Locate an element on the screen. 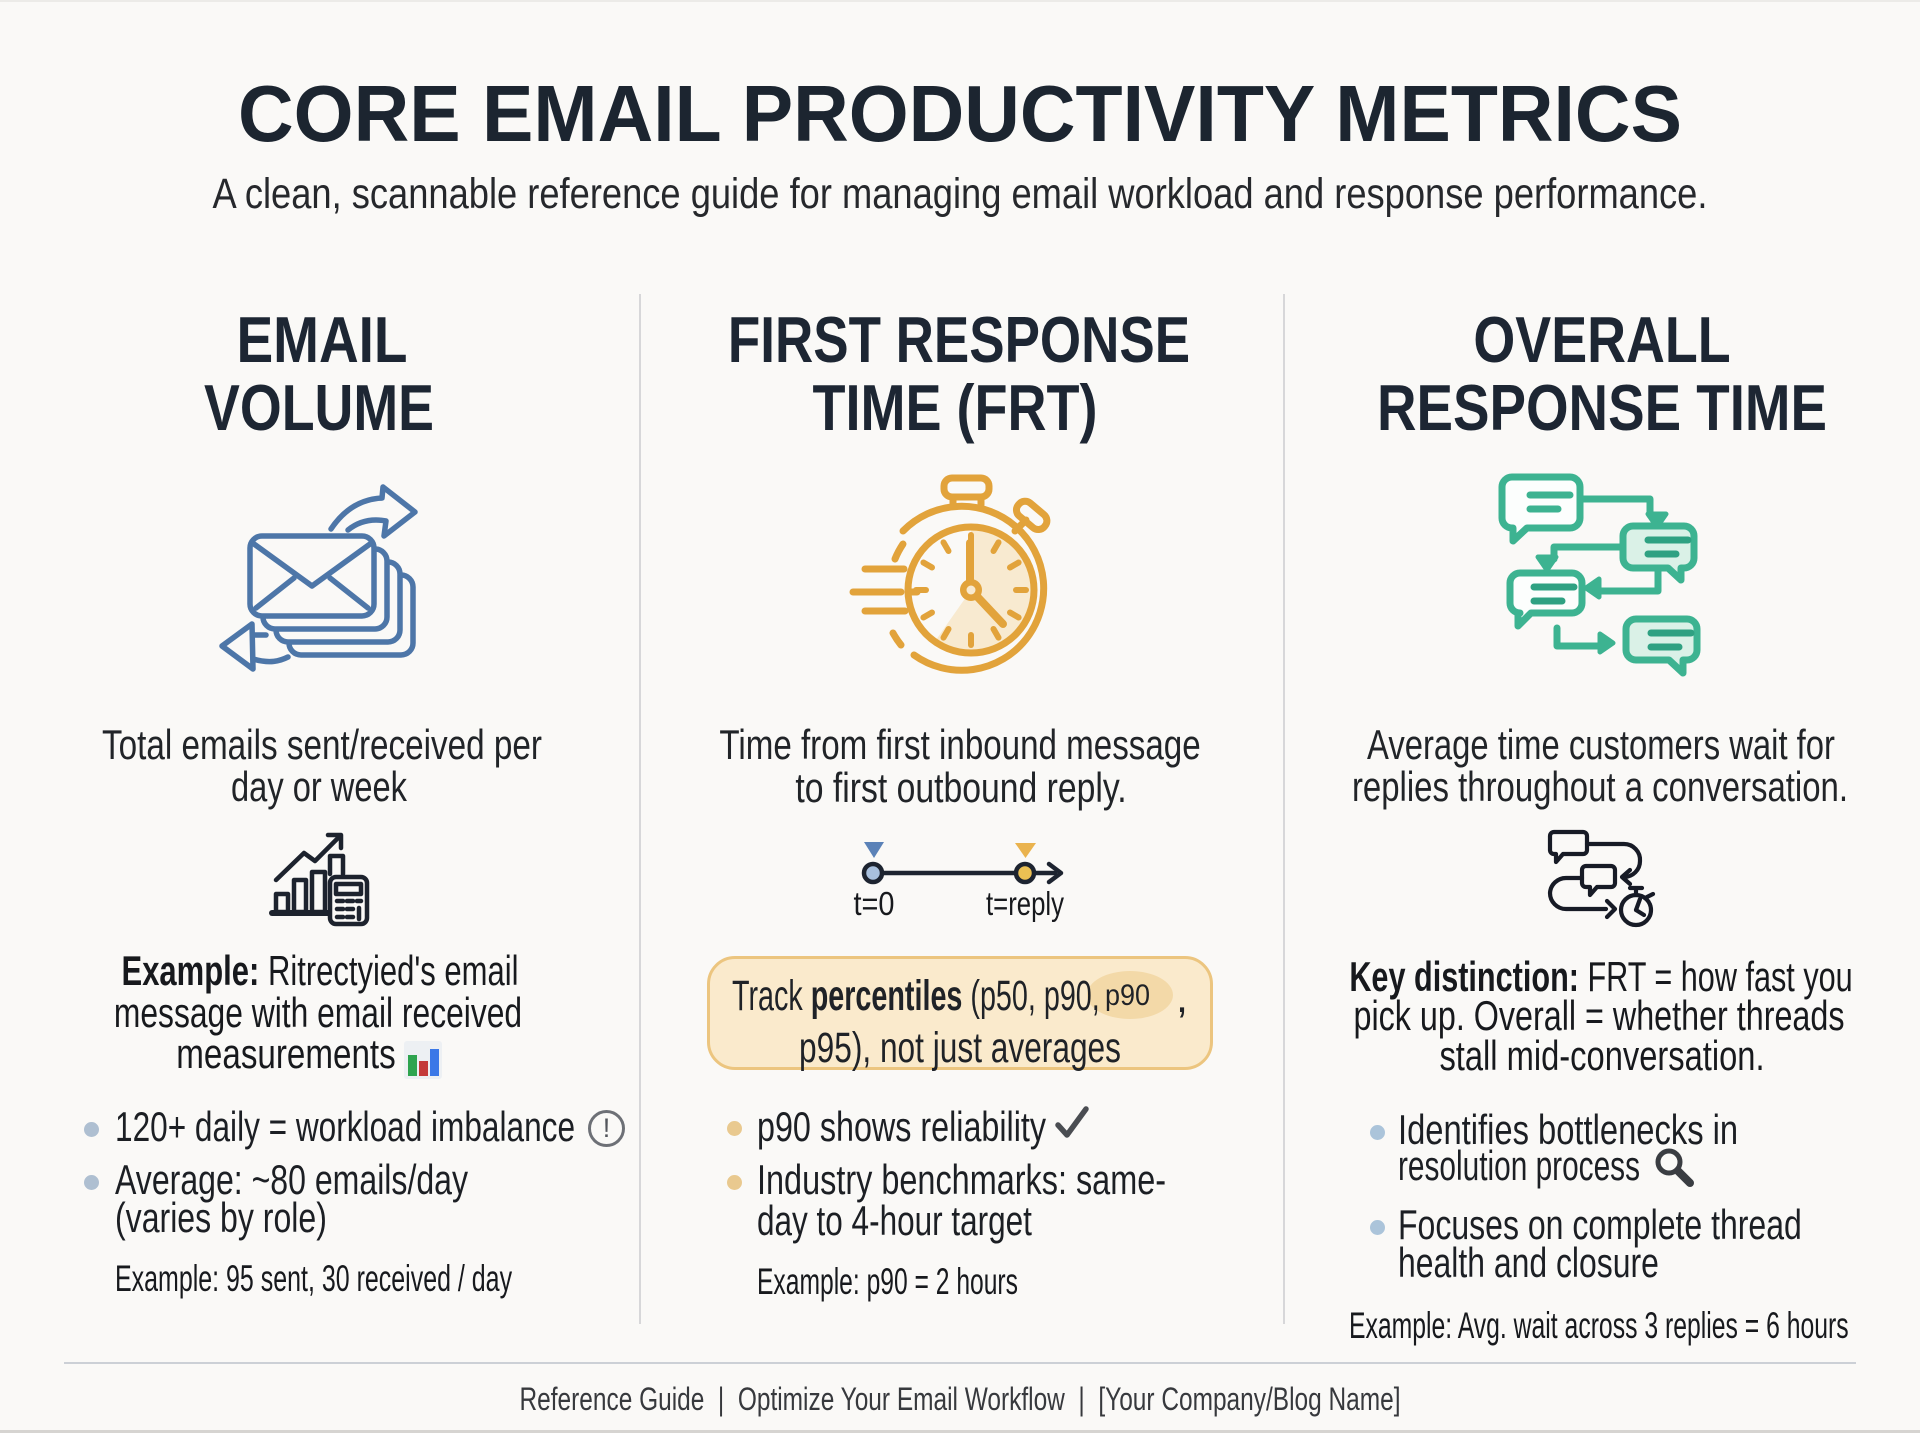 This screenshot has width=1920, height=1433. svg-text: t=0 is located at coordinates (874, 903).